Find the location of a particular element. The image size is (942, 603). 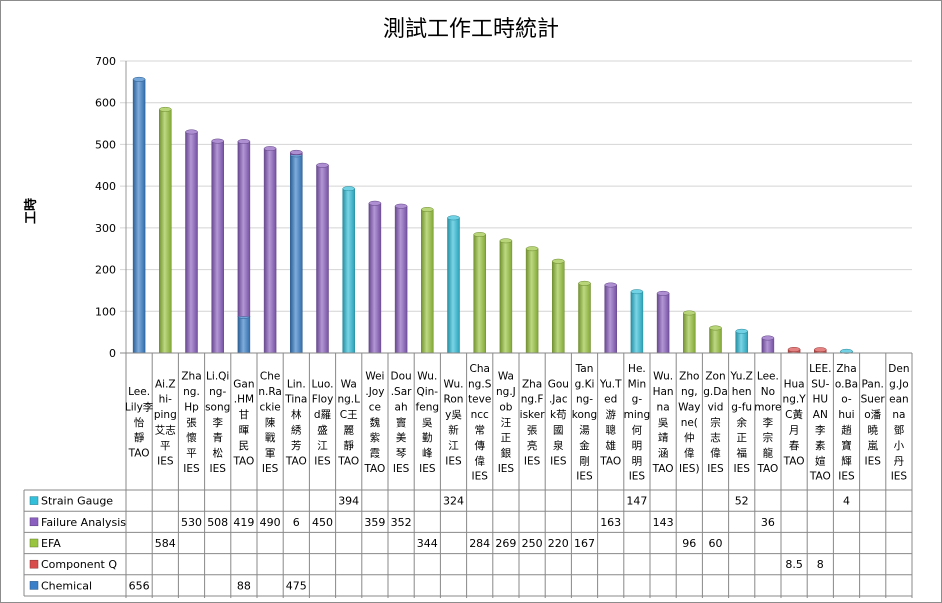

data-label: 96 is located at coordinates (689, 543).